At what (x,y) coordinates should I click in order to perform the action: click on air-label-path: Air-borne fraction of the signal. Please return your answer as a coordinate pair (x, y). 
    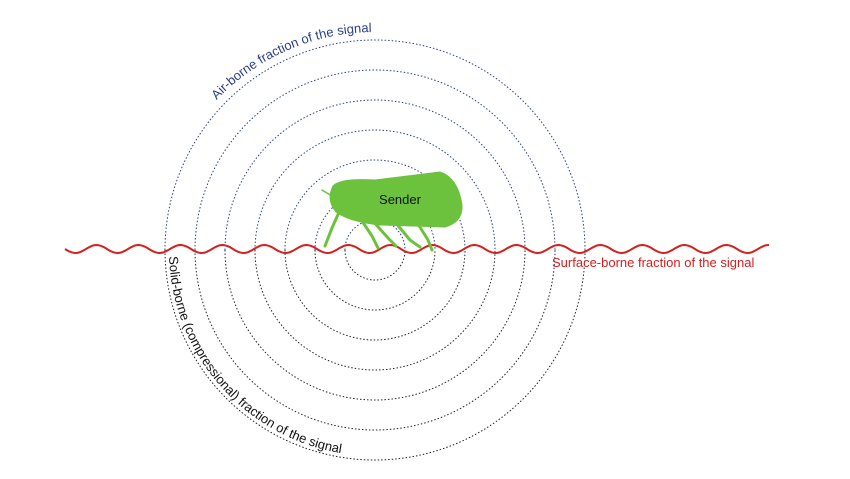
    Looking at the image, I should click on (290, 61).